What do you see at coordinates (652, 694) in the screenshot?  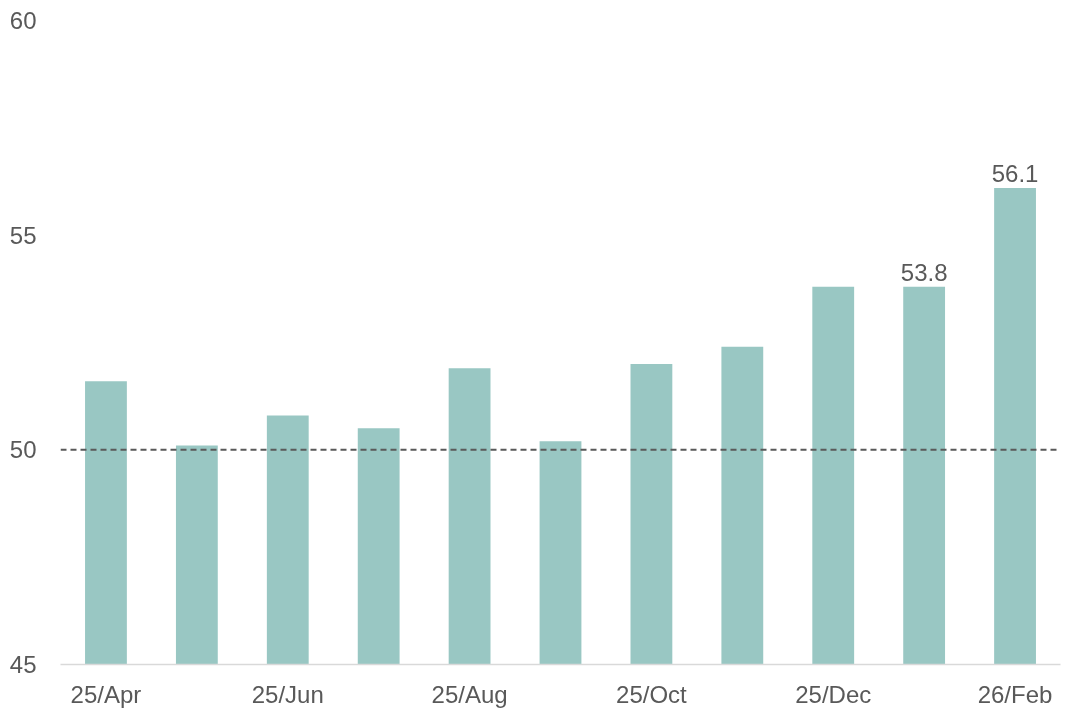 I see `x-tick-label: 25/Oct` at bounding box center [652, 694].